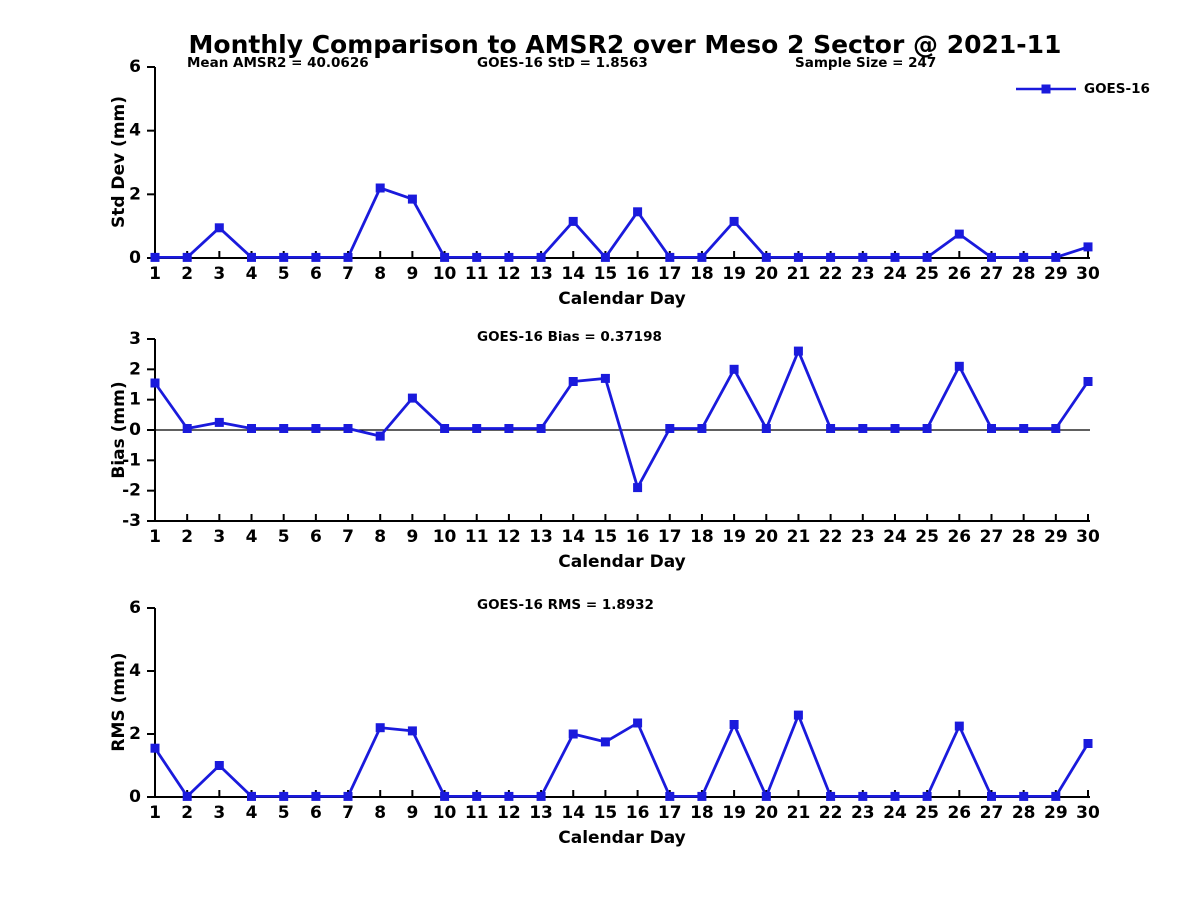 The width and height of the screenshot is (1200, 900). What do you see at coordinates (135, 339) in the screenshot?
I see `y-tick-label: 3` at bounding box center [135, 339].